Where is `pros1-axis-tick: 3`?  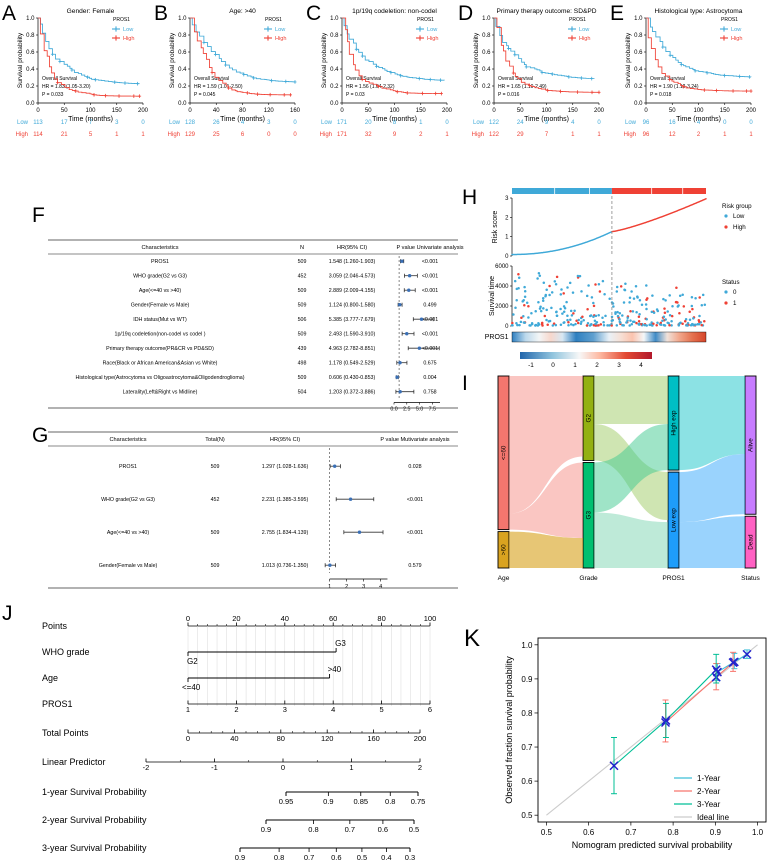
pros1-axis-tick: 3 is located at coordinates (285, 709).